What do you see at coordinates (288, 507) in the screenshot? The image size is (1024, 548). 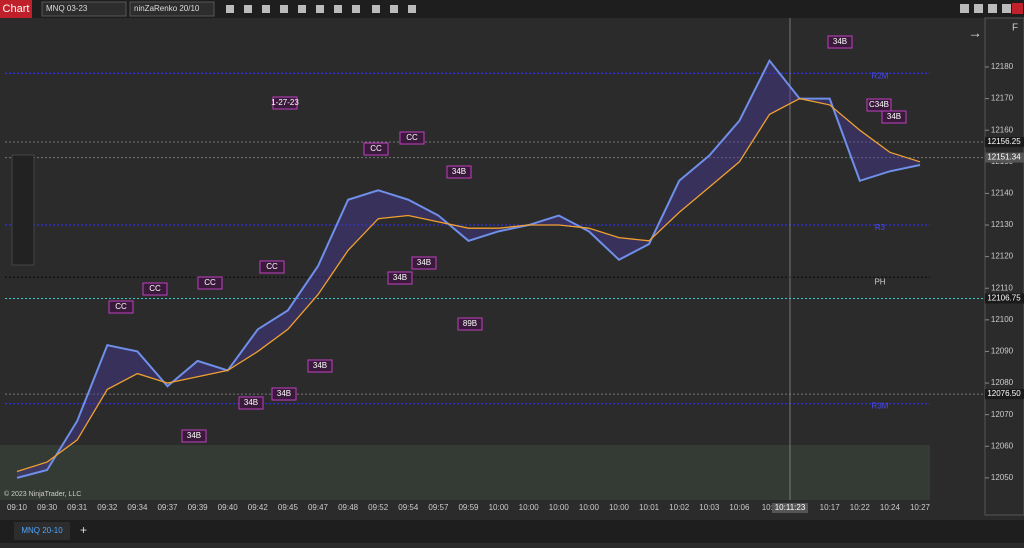 I see `x-tick-label: 09:45` at bounding box center [288, 507].